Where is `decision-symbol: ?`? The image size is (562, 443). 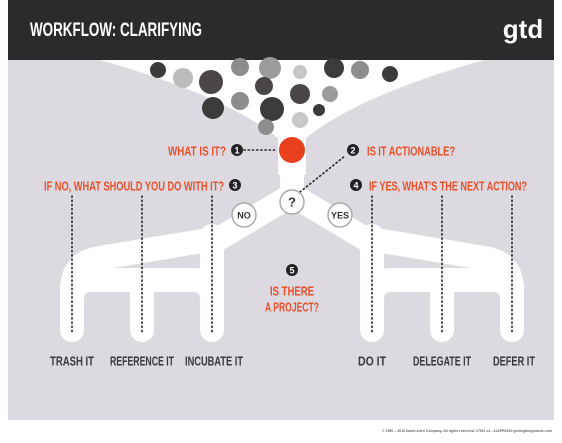 decision-symbol: ? is located at coordinates (292, 201).